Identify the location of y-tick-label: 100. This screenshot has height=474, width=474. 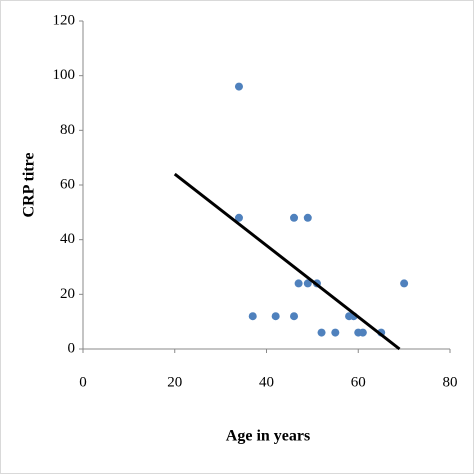
(64, 75).